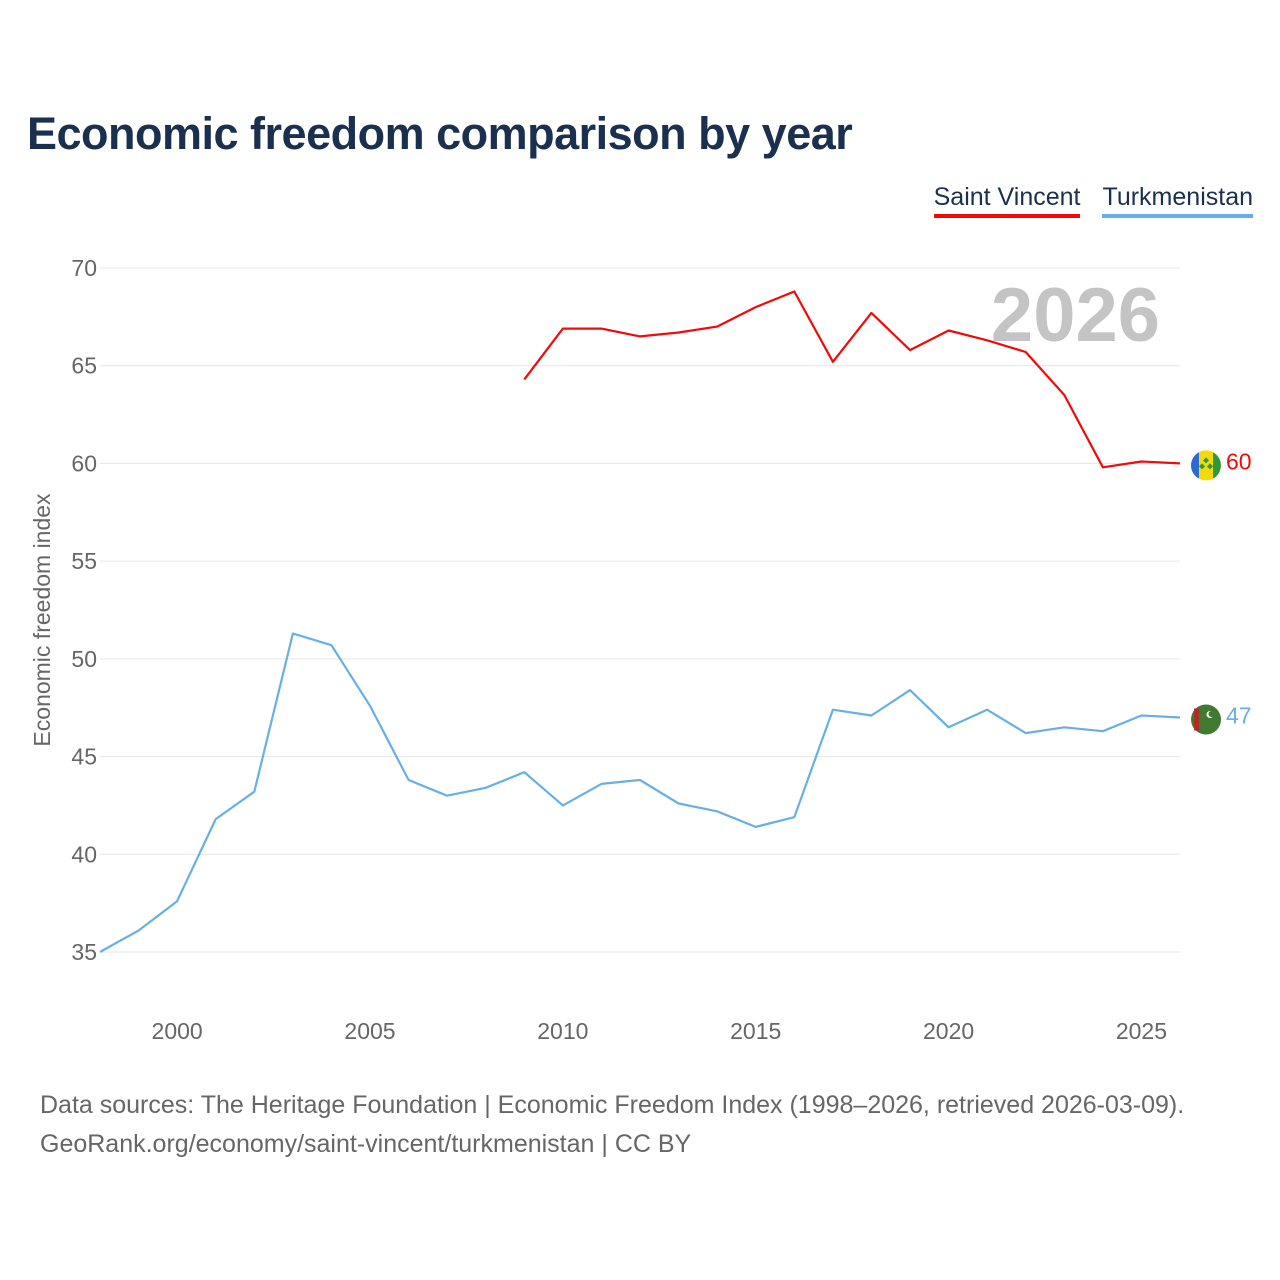 This screenshot has height=1280, width=1280. Describe the element at coordinates (1093, 200) in the screenshot. I see `legend: Saint Vincent Turkmenistan` at that location.